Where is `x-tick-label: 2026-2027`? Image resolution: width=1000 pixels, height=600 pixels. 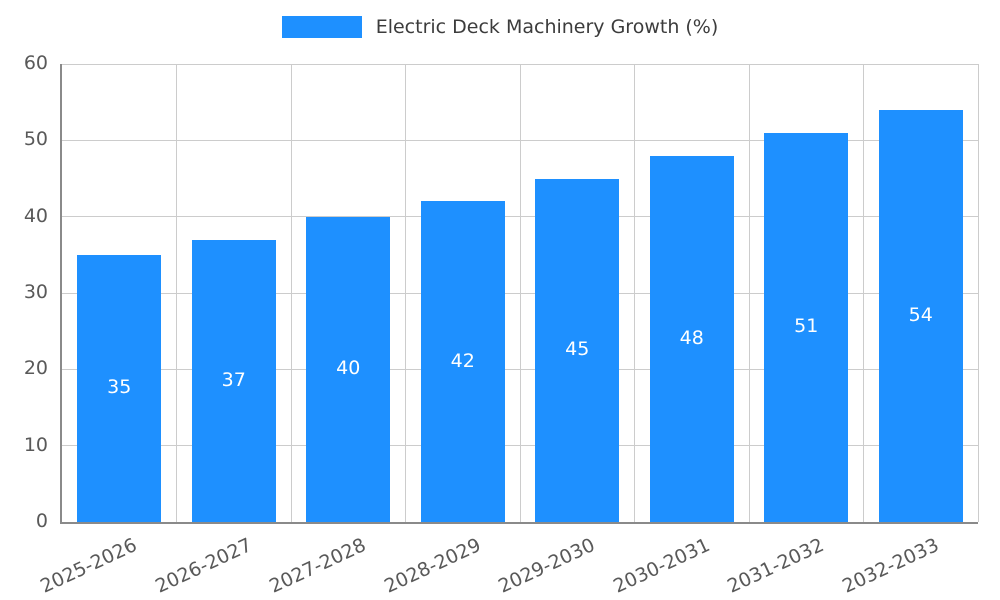 x-tick-label: 2026-2027 is located at coordinates (203, 566).